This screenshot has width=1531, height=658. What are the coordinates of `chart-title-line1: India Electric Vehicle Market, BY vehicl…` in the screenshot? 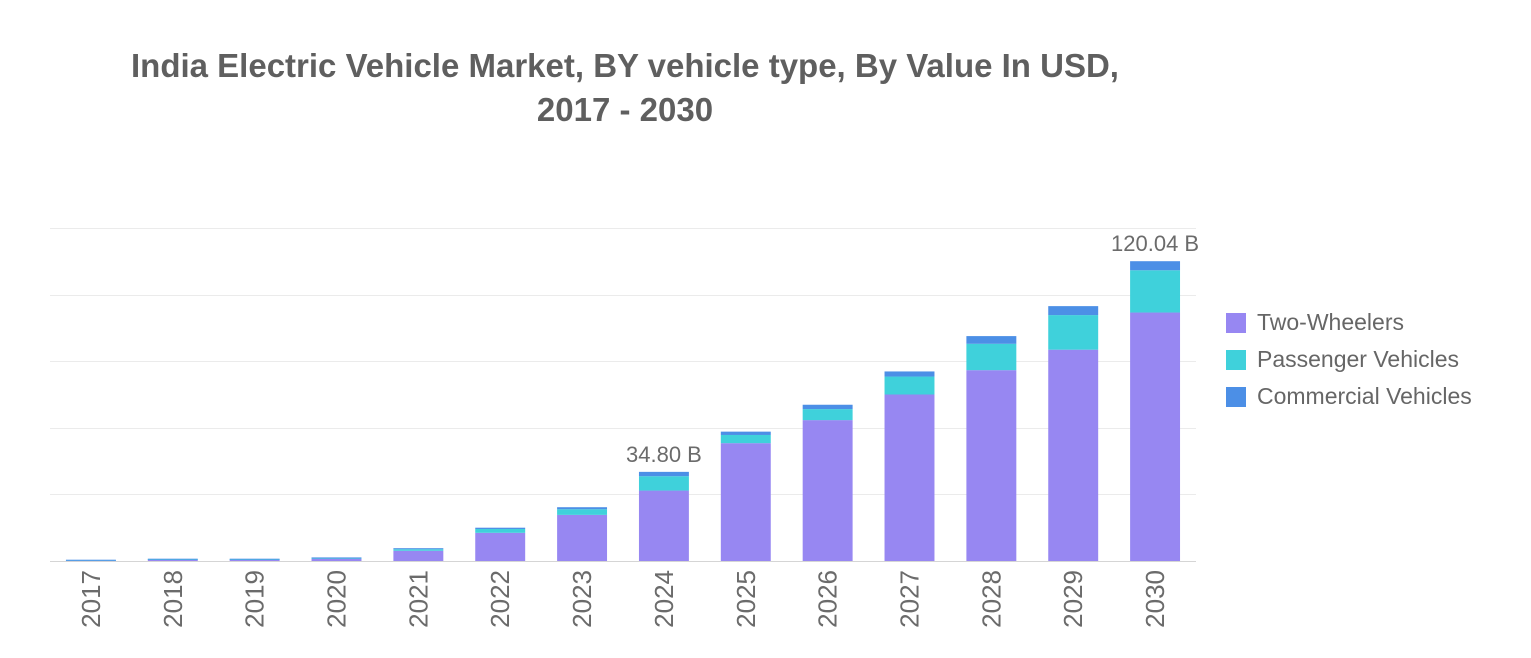 It's located at (625, 65).